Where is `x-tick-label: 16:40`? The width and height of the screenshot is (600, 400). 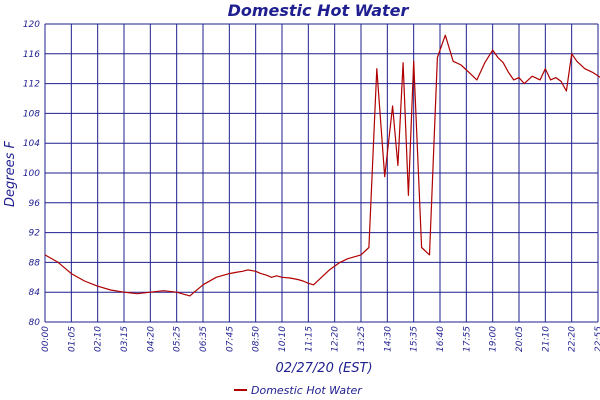
x-tick-label: 16:40 is located at coordinates (441, 339).